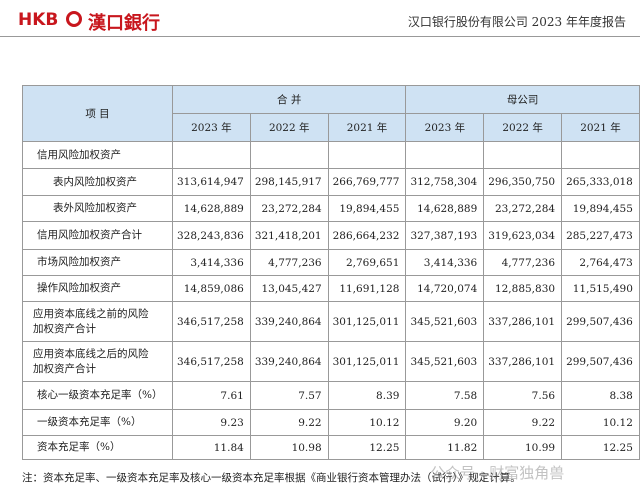 Image resolution: width=640 pixels, height=494 pixels. Describe the element at coordinates (97, 447) in the screenshot. I see `row-label: 资本充足率（%）` at that location.